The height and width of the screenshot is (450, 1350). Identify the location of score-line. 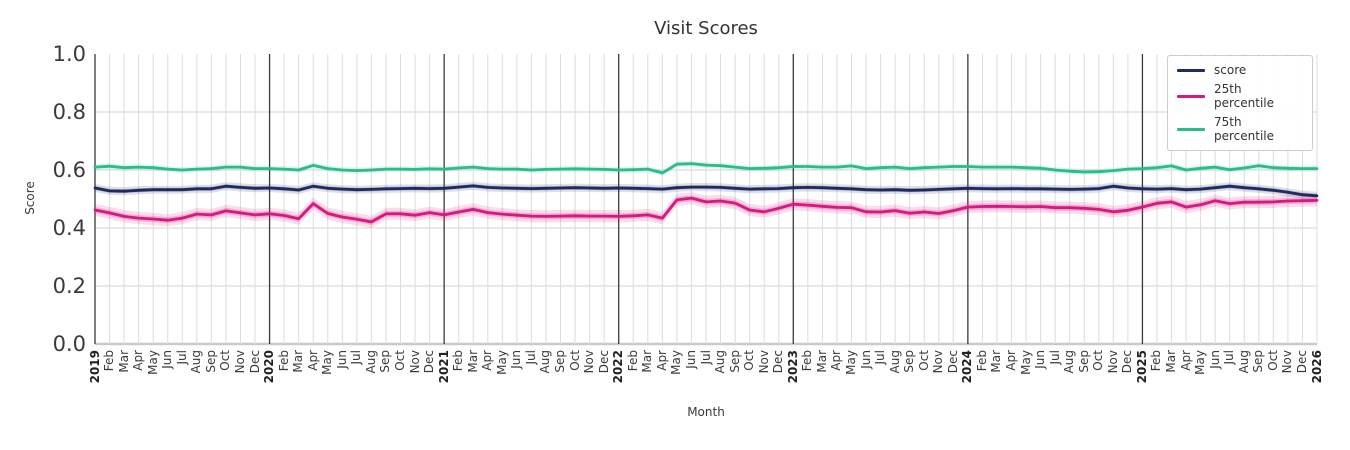
(706, 191).